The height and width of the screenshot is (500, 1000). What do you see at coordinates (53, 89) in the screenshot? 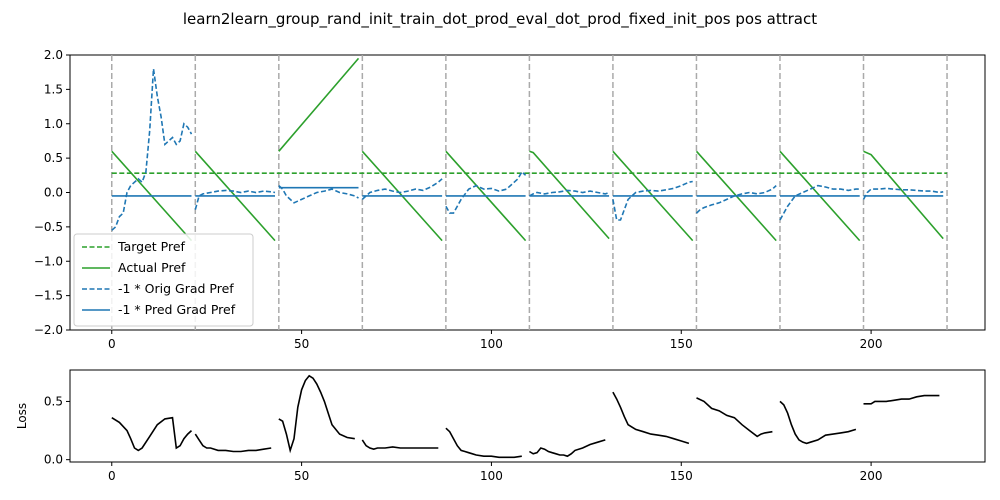
I see `y-tick-label: 1.5` at bounding box center [53, 89].